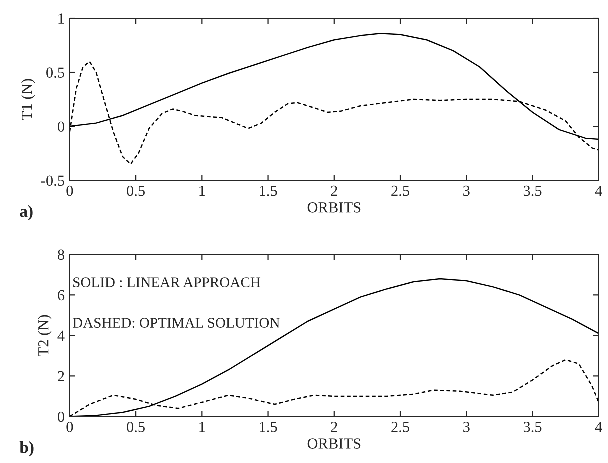  What do you see at coordinates (176, 323) in the screenshot?
I see `annotation: DASHED: OPTIMAL SOLUTION` at bounding box center [176, 323].